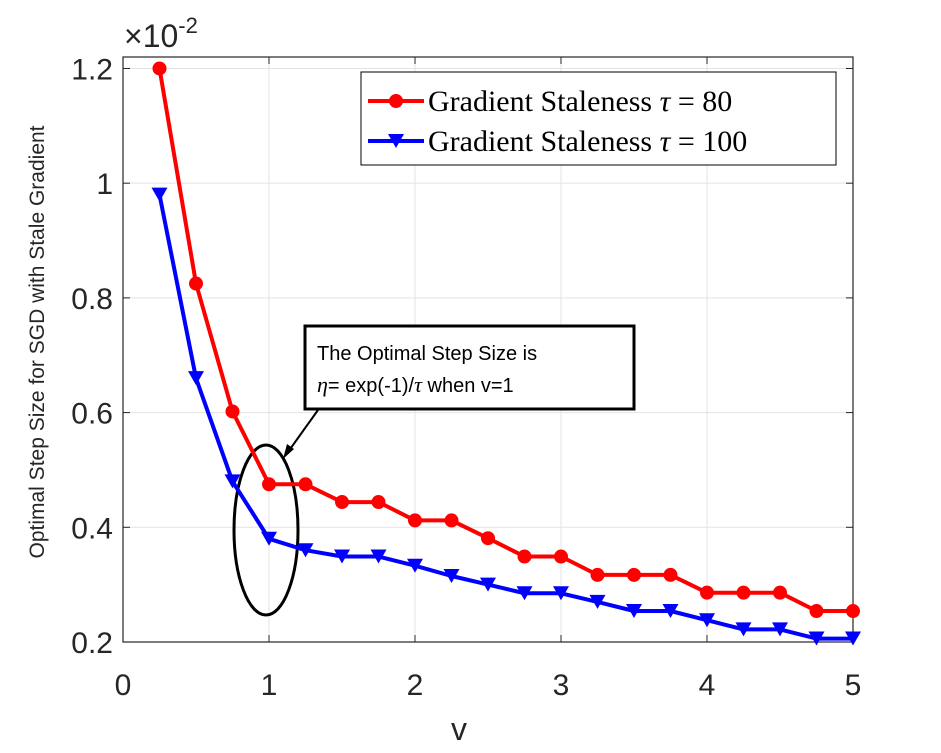  What do you see at coordinates (427, 354) in the screenshot?
I see `annotation-line1: The Optimal Step Size is` at bounding box center [427, 354].